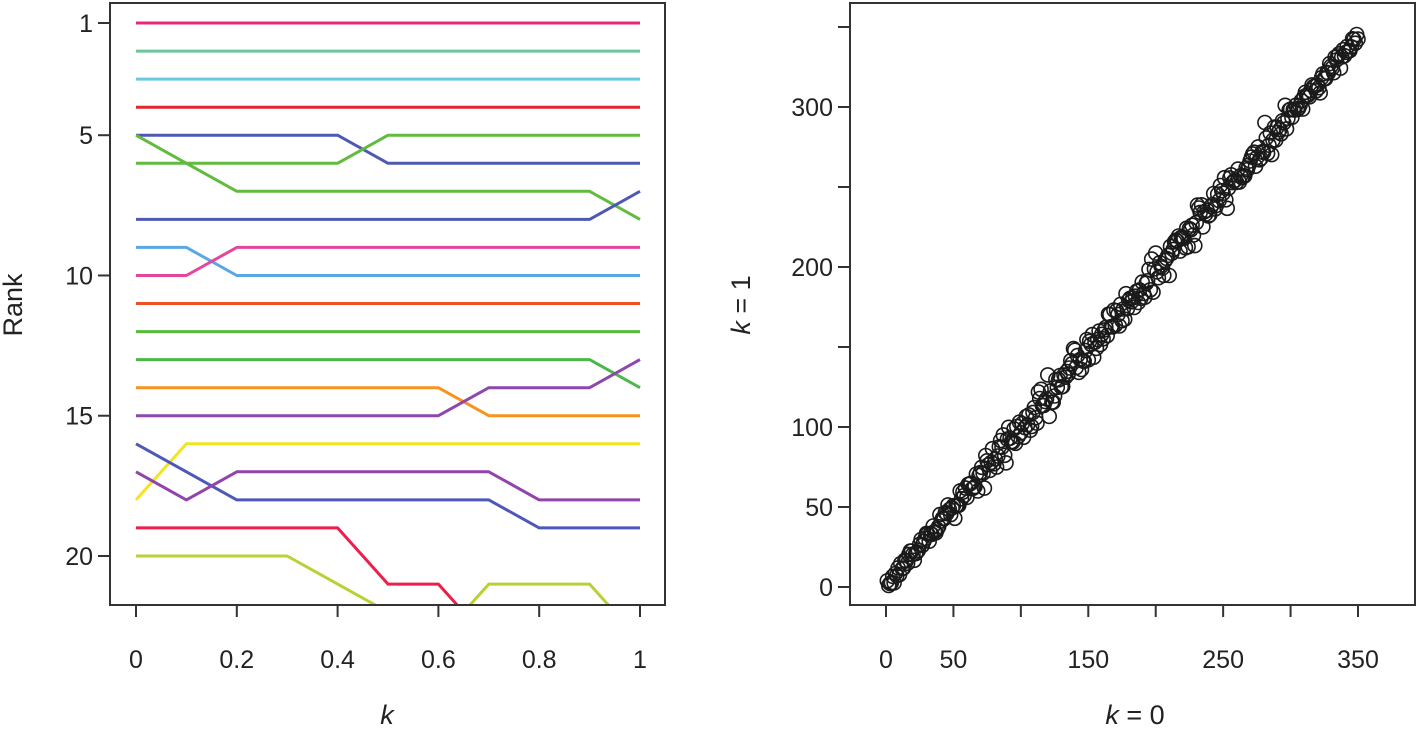  Describe the element at coordinates (886, 660) in the screenshot. I see `scatter-x-tick-label: 0` at that location.